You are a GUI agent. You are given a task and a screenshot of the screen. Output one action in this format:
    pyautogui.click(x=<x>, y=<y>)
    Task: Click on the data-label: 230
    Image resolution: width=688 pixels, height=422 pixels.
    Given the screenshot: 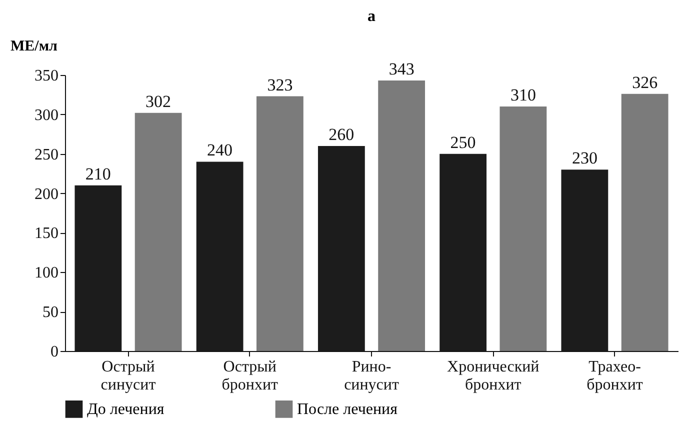 What is the action you would take?
    pyautogui.click(x=585, y=158)
    